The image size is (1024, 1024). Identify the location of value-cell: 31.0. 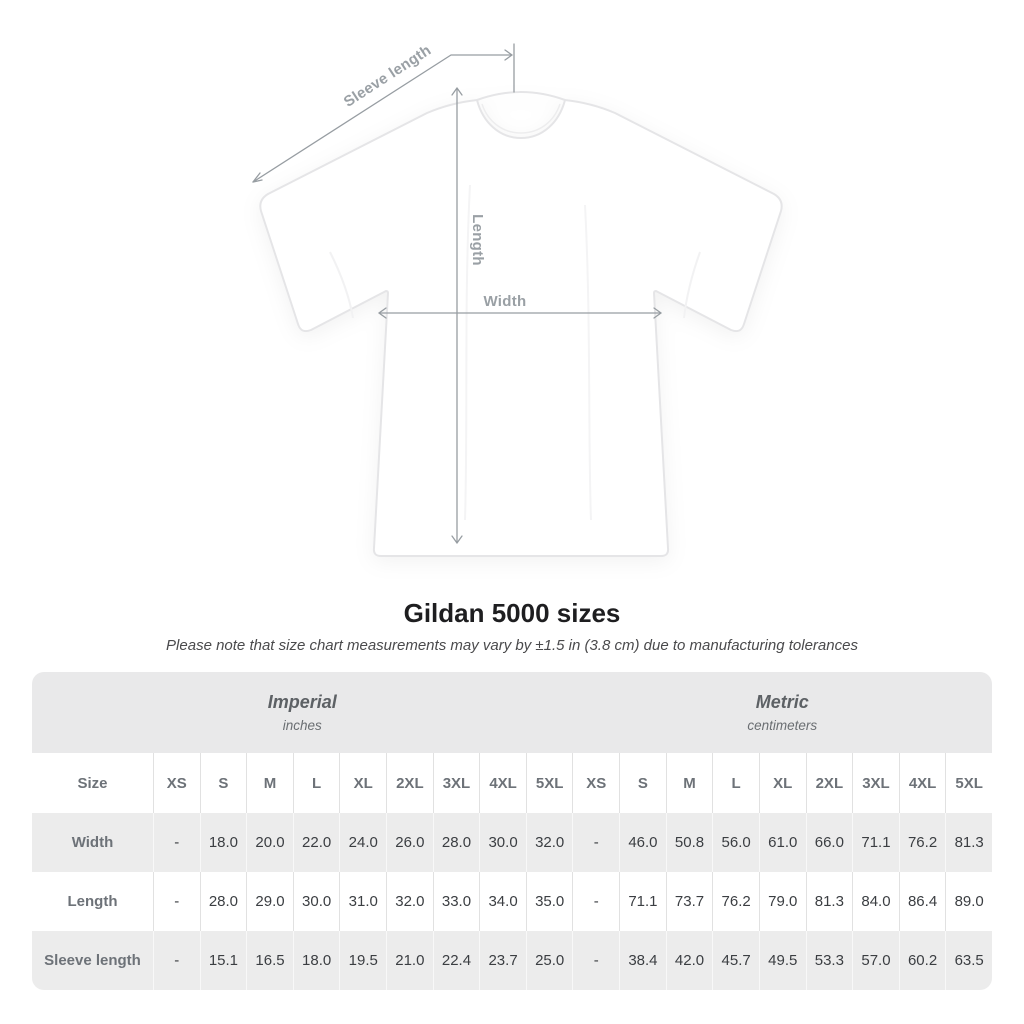
(363, 901).